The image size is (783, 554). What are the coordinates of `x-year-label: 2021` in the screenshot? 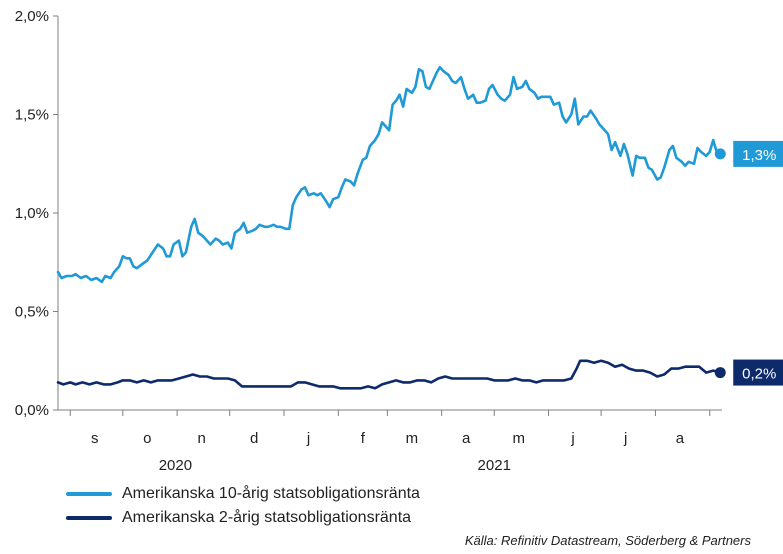 It's located at (494, 465).